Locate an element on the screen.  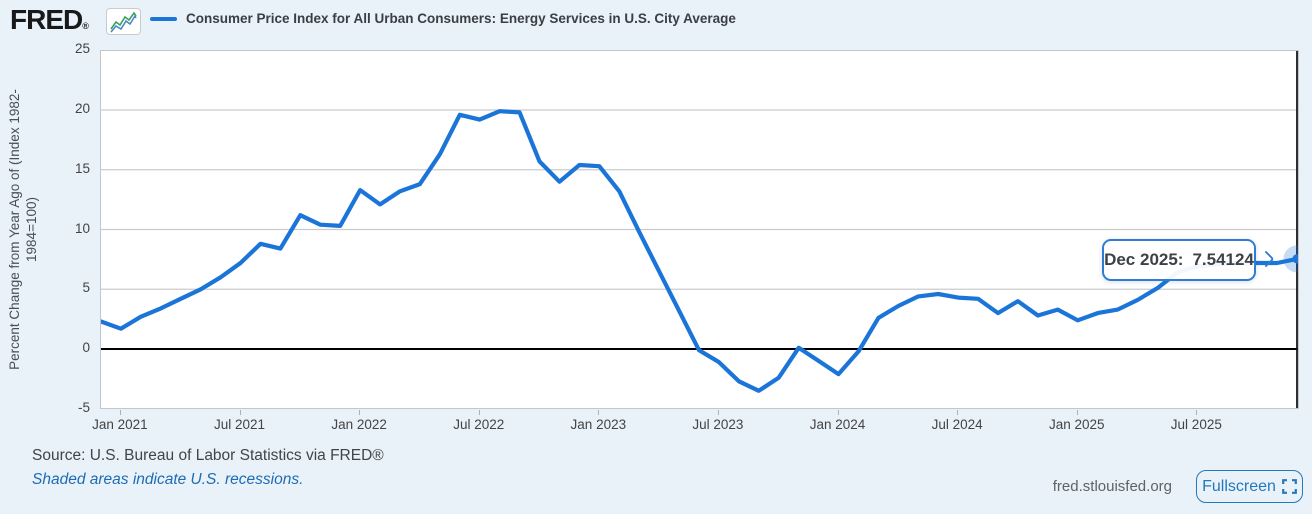
x-tick-label: Jul 2022 is located at coordinates (479, 424).